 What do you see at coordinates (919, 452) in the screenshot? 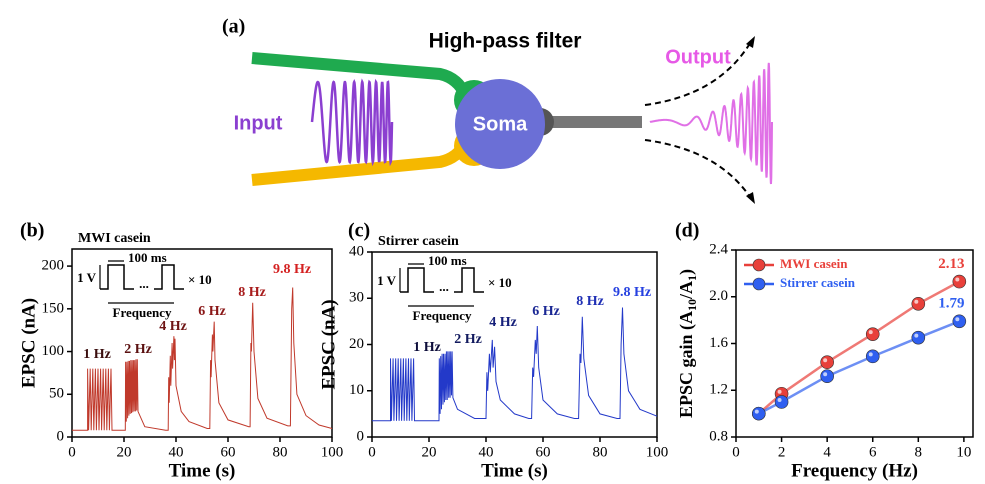
I see `x-tick-label: 8` at bounding box center [919, 452].